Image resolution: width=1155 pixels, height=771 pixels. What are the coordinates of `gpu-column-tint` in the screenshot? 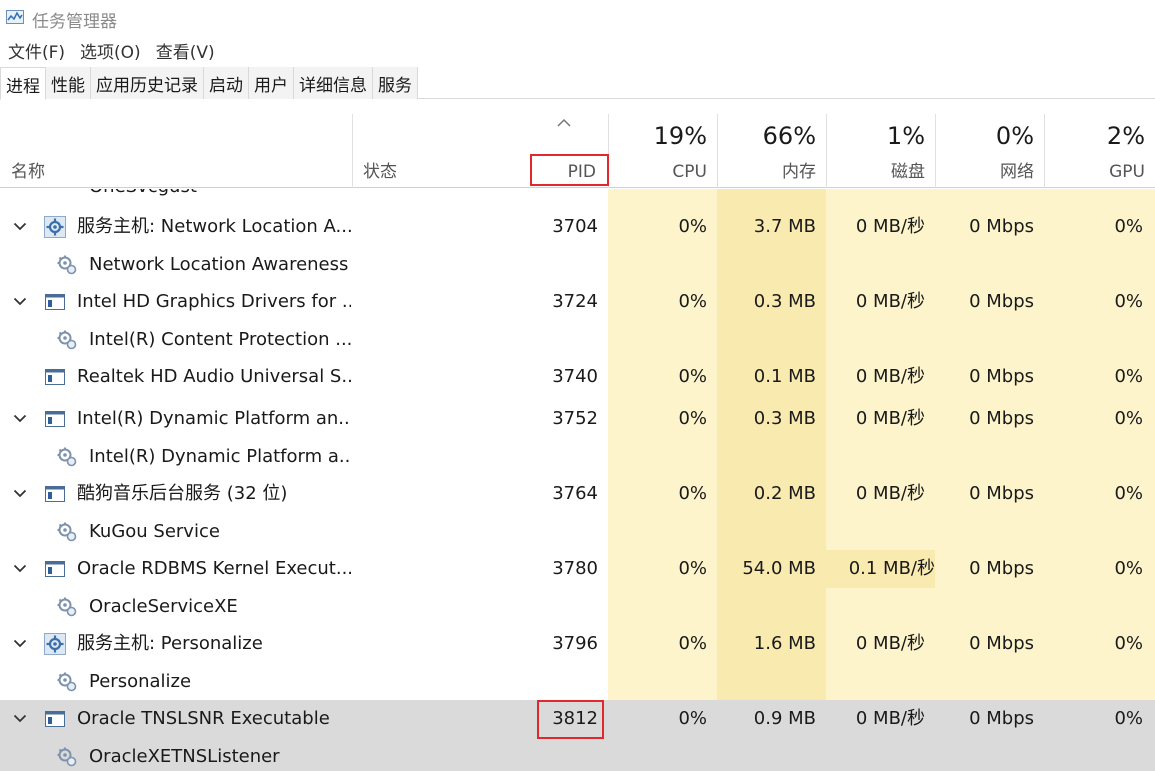 It's located at (1099, 480).